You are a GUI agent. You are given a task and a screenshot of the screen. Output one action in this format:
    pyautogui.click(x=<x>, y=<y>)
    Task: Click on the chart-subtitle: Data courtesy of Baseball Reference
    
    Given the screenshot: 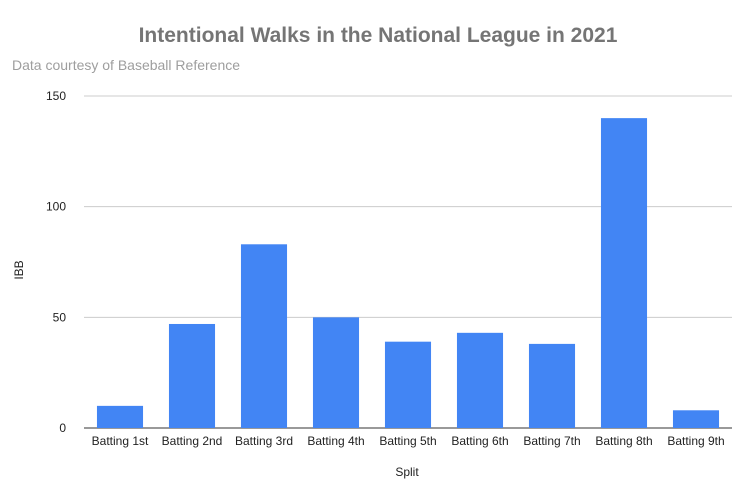 What is the action you would take?
    pyautogui.click(x=126, y=65)
    